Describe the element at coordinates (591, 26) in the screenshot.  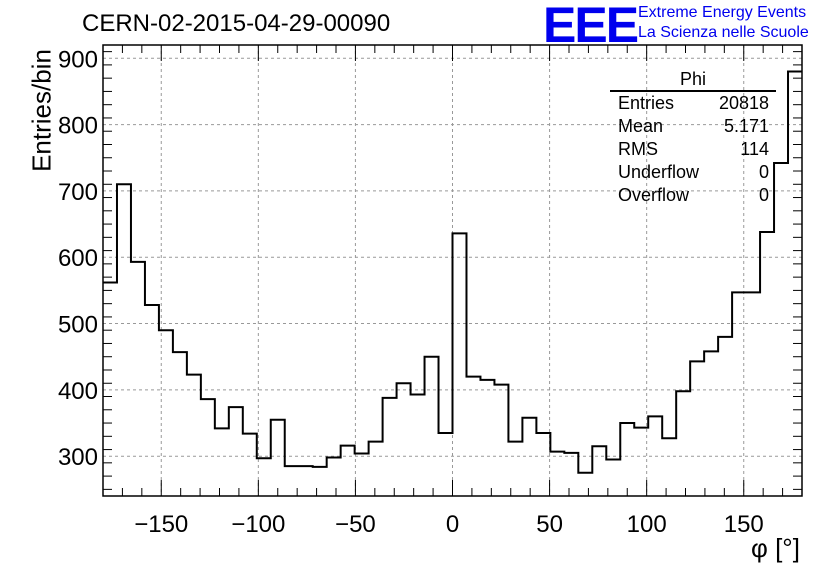
I see `eee-logo: EEE` at that location.